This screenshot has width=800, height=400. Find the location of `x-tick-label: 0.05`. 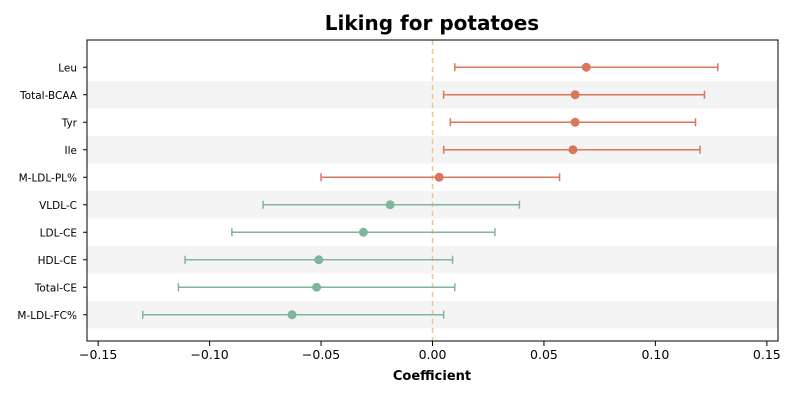

x-tick-label: 0.05 is located at coordinates (544, 354).